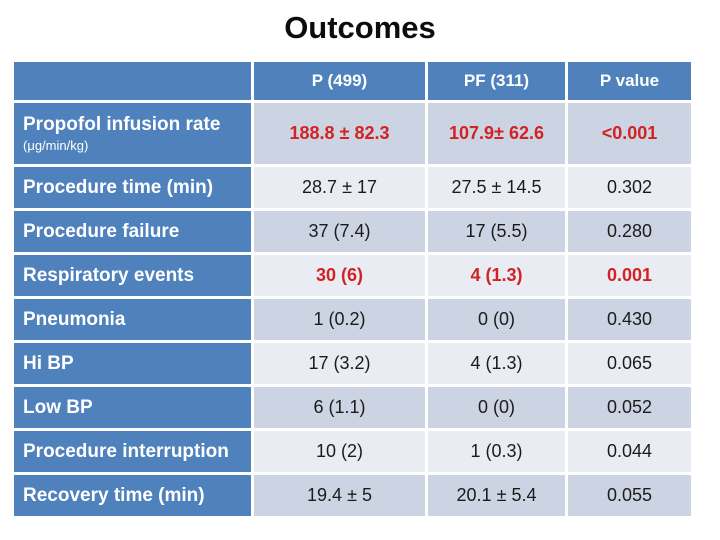 The width and height of the screenshot is (720, 540). What do you see at coordinates (339, 231) in the screenshot?
I see `cell-group1: 37 (7.4)` at bounding box center [339, 231].